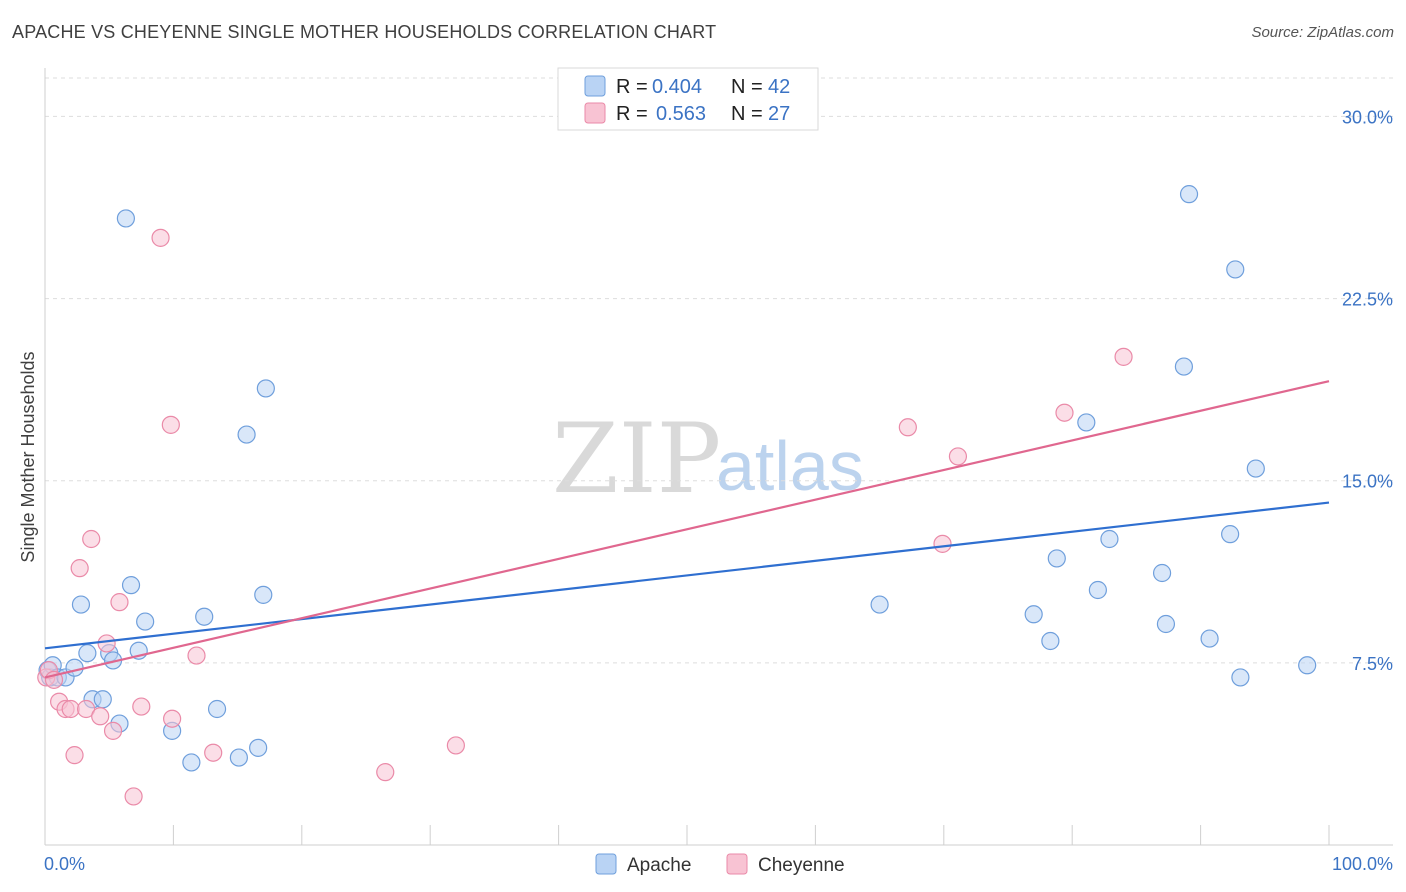  What do you see at coordinates (720, 864) in the screenshot?
I see `legend-bottom: Apache Cheyenne` at bounding box center [720, 864].